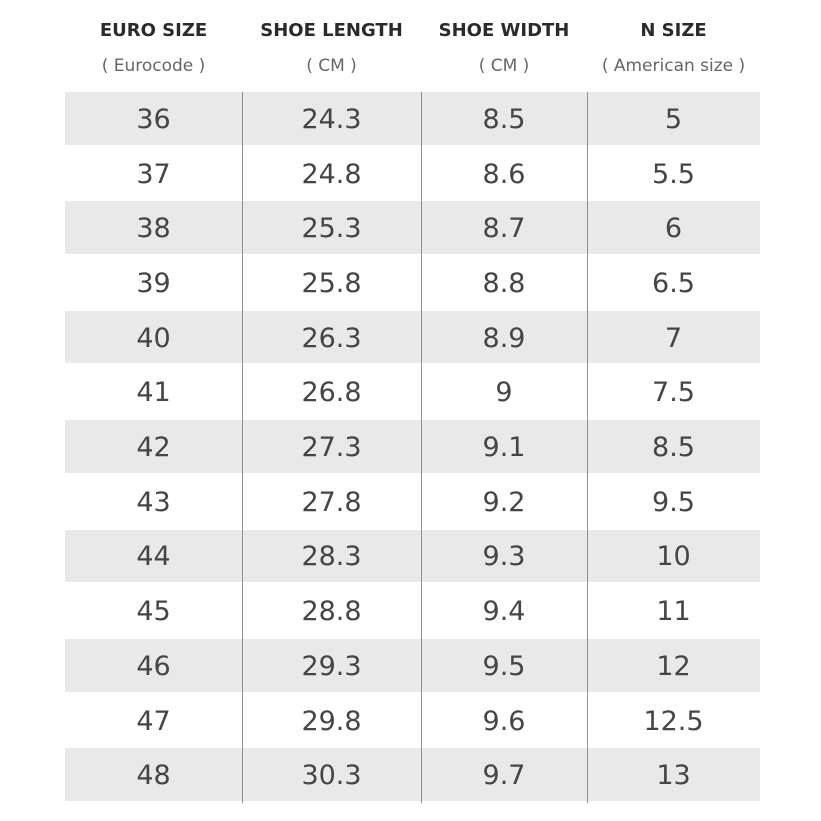 The width and height of the screenshot is (821, 821). Describe the element at coordinates (673, 557) in the screenshot. I see `table-cell: 10` at that location.